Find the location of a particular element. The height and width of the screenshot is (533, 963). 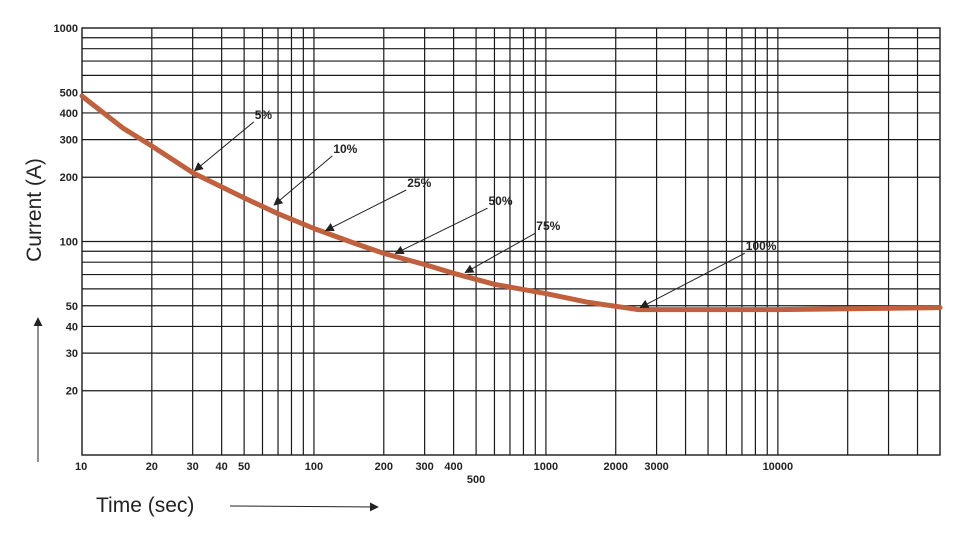

x-tick-label: 300 is located at coordinates (424, 467).